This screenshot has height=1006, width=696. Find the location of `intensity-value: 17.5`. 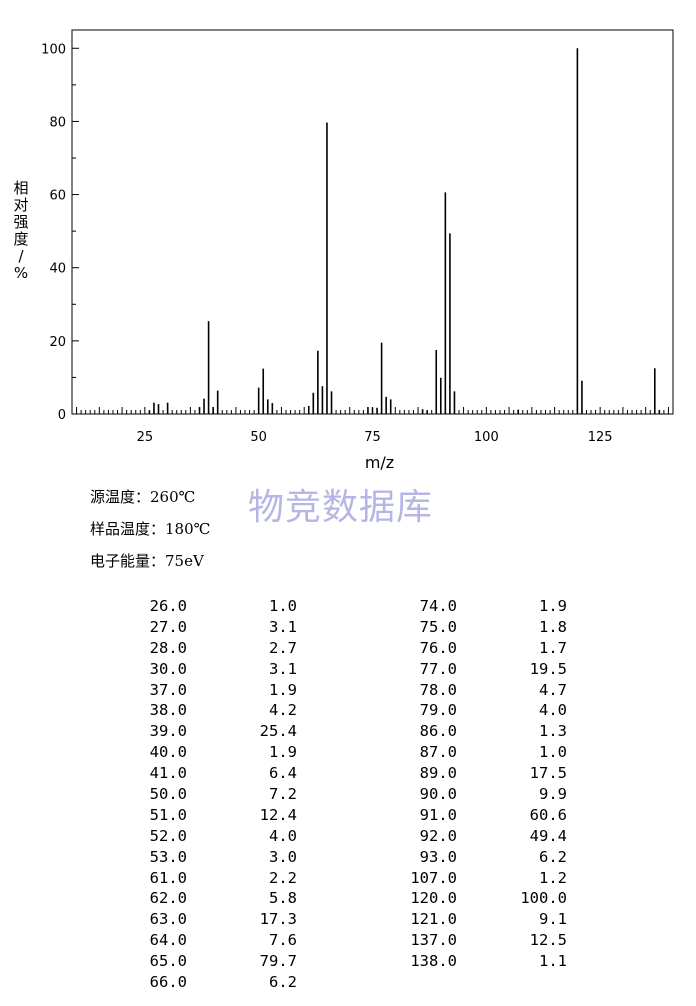

intensity-value: 17.5 is located at coordinates (548, 773).